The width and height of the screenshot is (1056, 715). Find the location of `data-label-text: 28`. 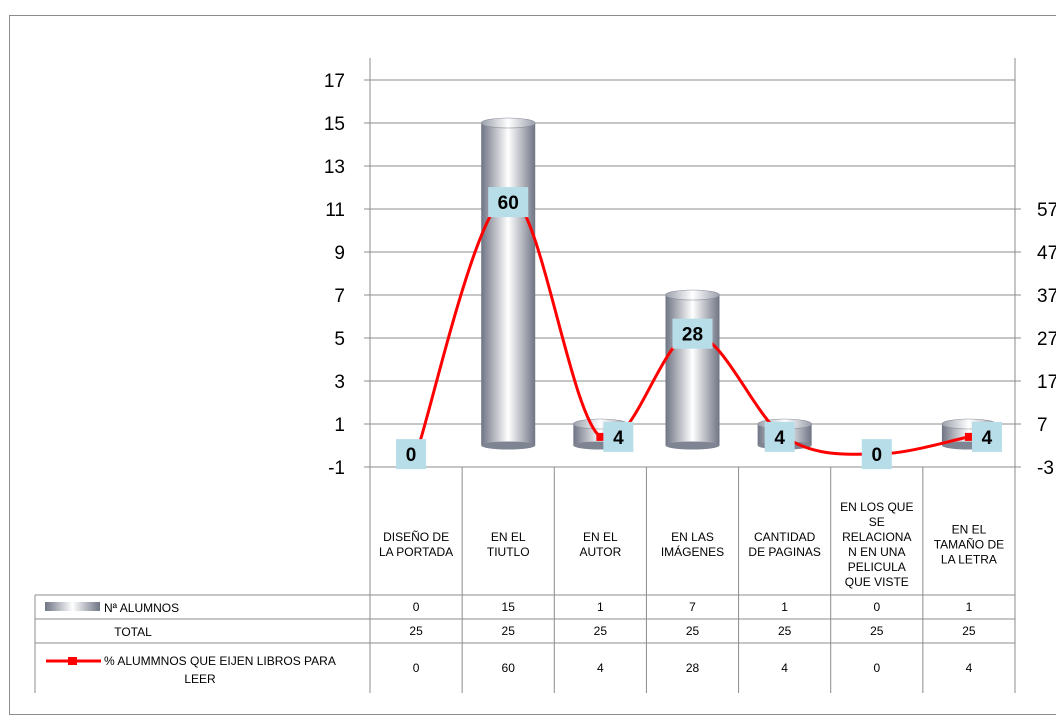

data-label-text: 28 is located at coordinates (692, 335).